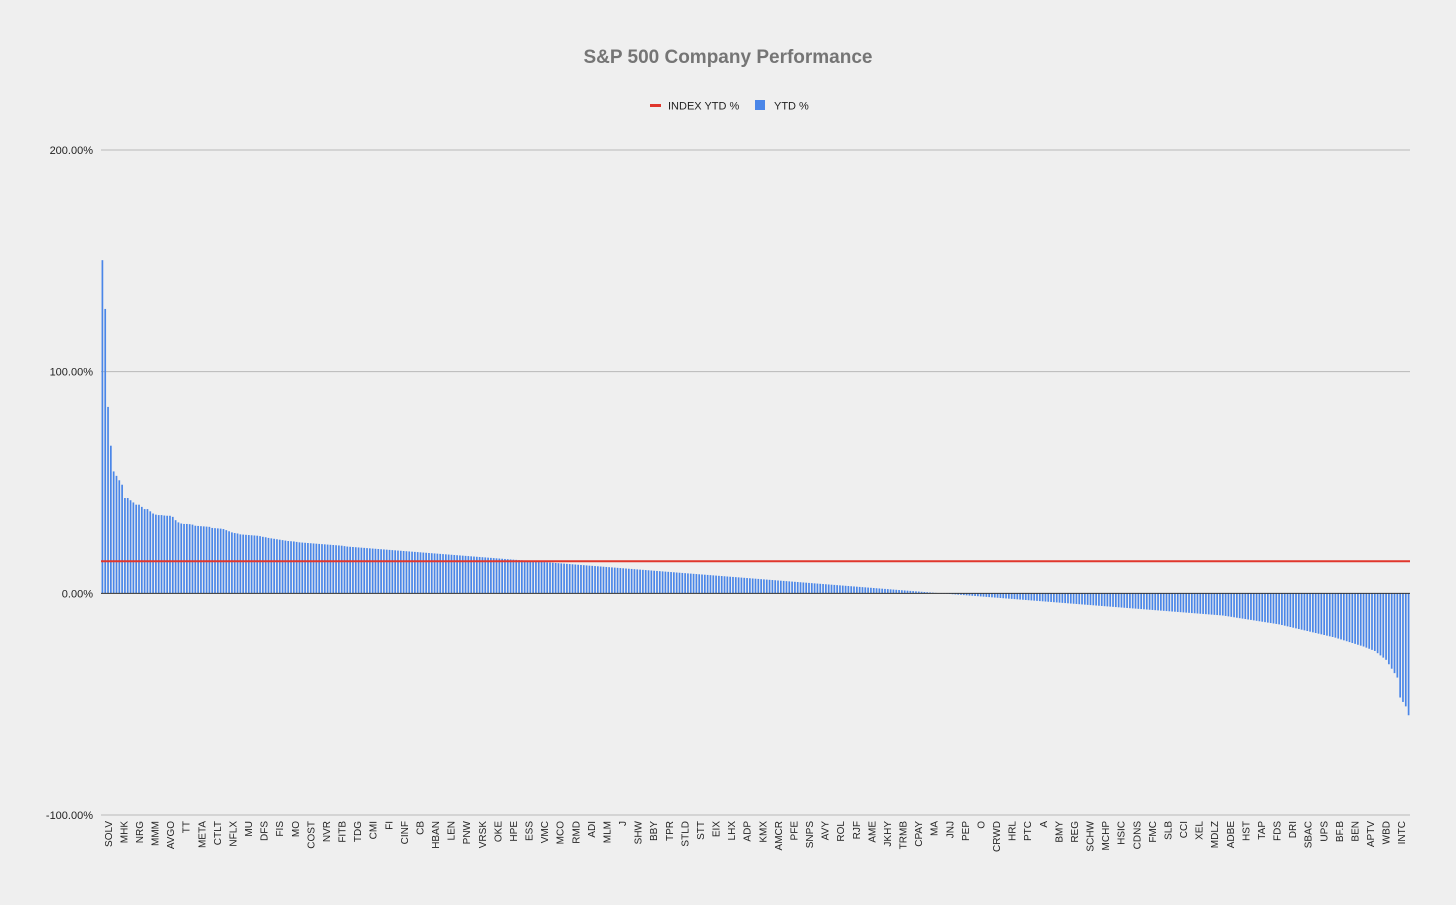  Describe the element at coordinates (1153, 832) in the screenshot. I see `x-tick-label: FMC` at that location.